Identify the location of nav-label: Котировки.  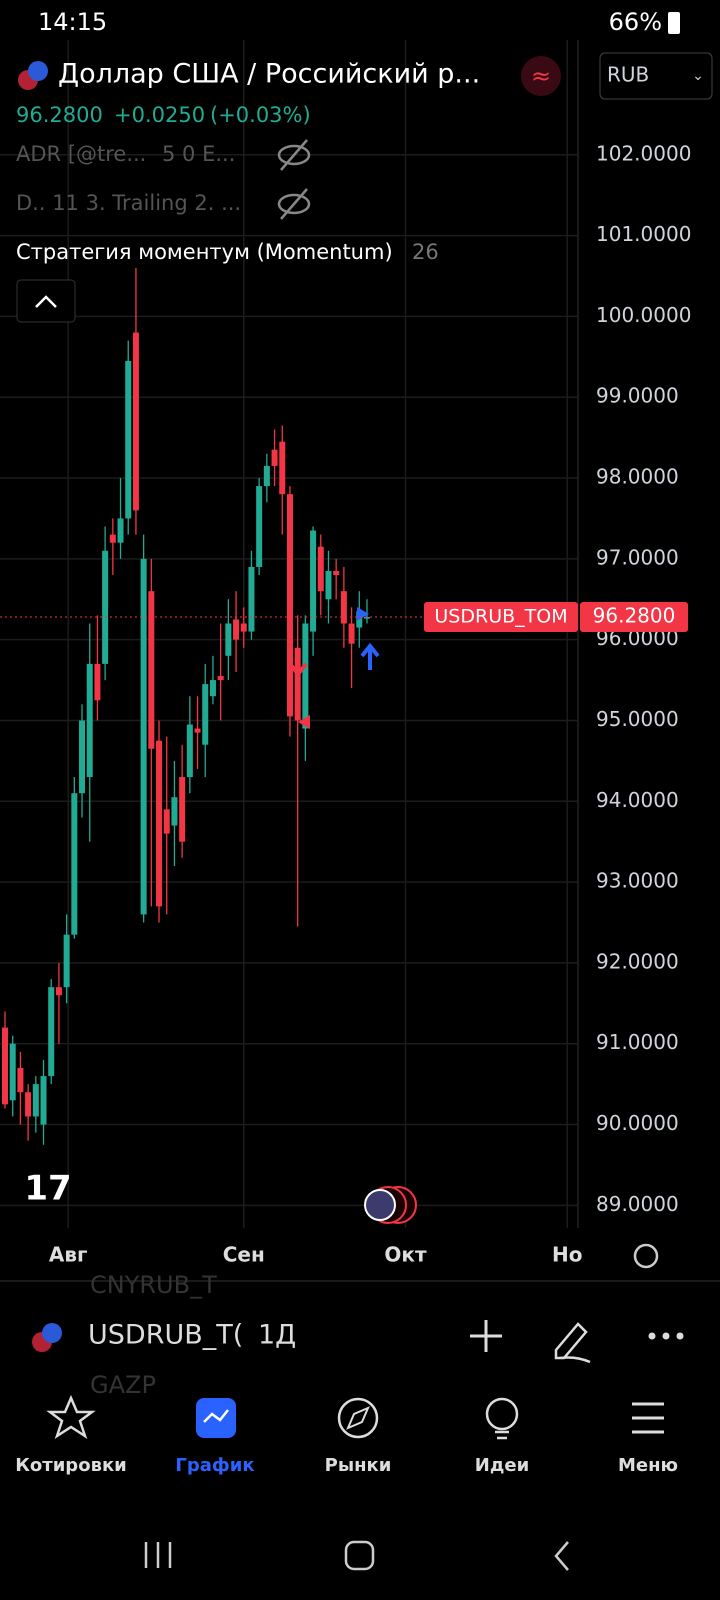
(71, 1465).